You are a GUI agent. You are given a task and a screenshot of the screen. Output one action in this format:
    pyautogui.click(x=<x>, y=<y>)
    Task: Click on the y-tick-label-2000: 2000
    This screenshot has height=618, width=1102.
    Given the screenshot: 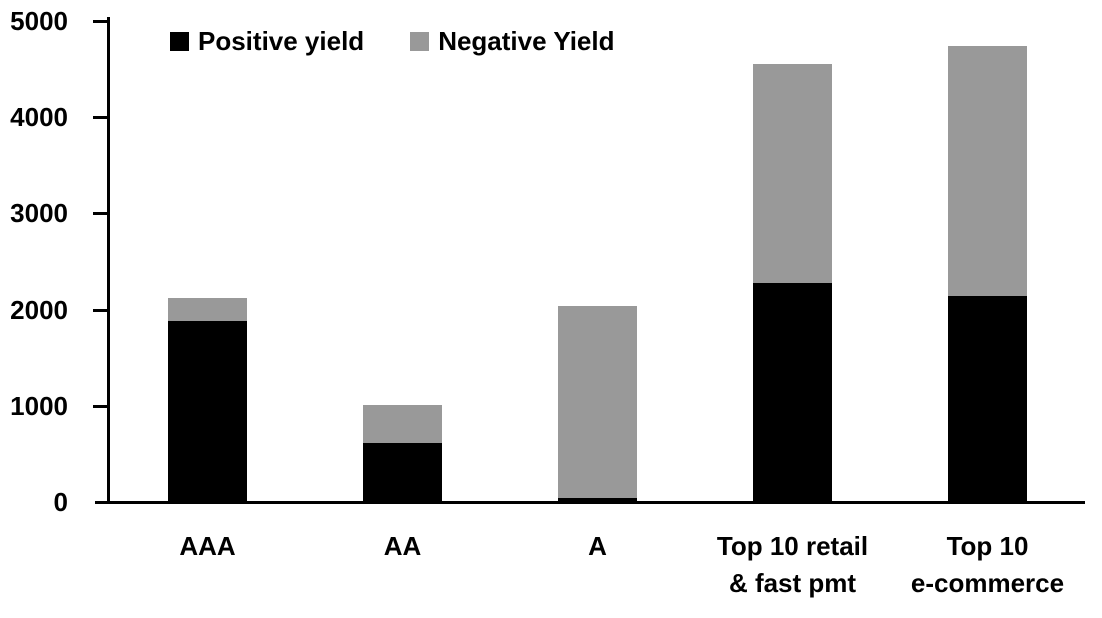 What is the action you would take?
    pyautogui.click(x=39, y=309)
    